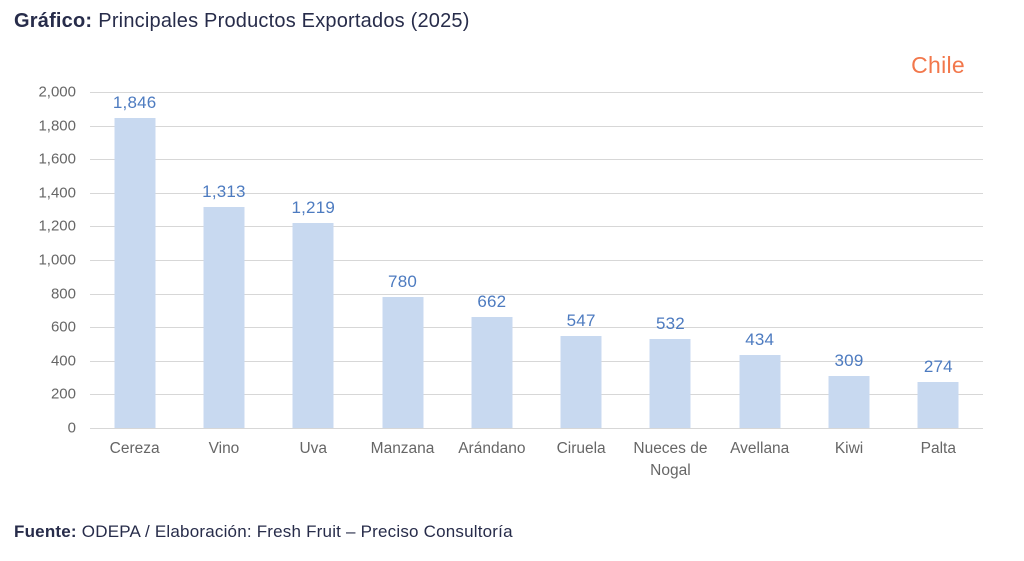  I want to click on bar-slot: 1,219, so click(313, 260).